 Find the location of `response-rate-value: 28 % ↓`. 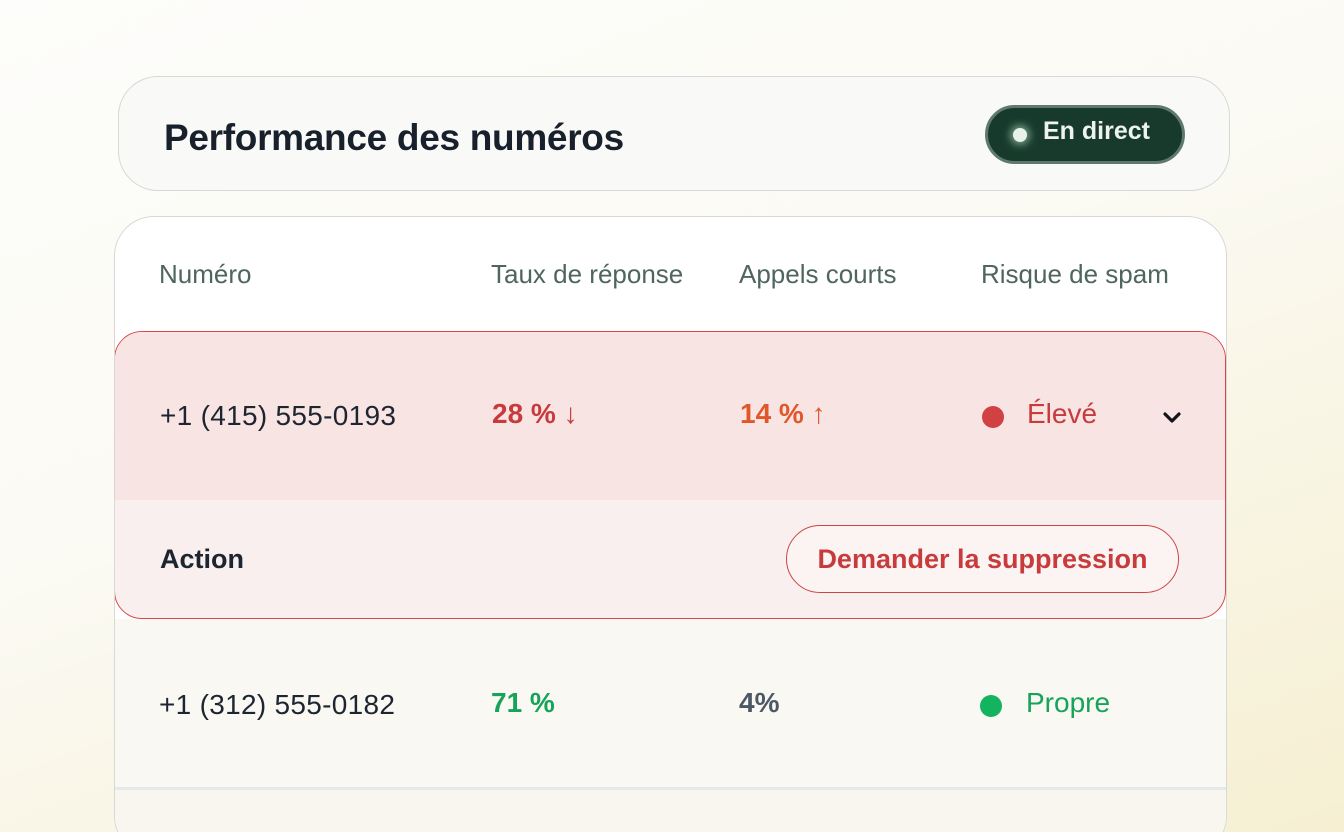

response-rate-value: 28 % ↓ is located at coordinates (535, 413).